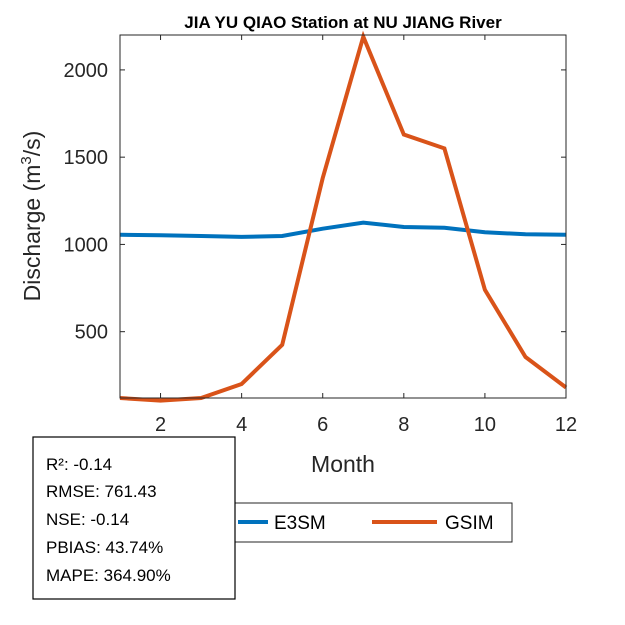  I want to click on legend-label-gsim: GSIM, so click(469, 523).